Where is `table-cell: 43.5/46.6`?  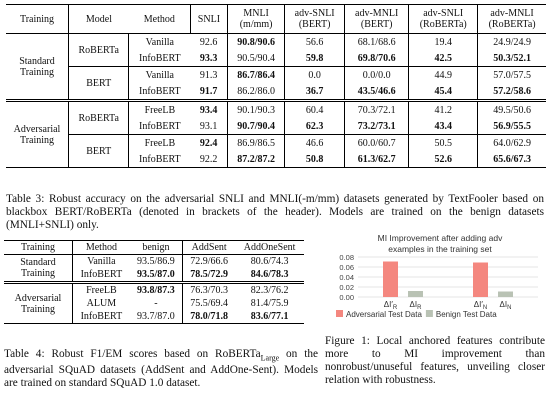 table-cell: 43.5/46.6 is located at coordinates (376, 92).